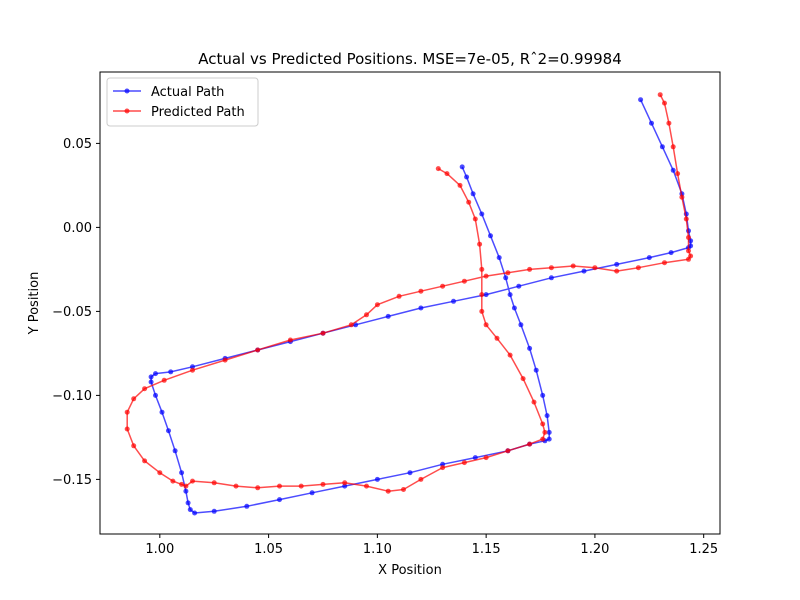 This screenshot has height=600, width=800. What do you see at coordinates (594, 549) in the screenshot?
I see `x-tick-label: 1.20` at bounding box center [594, 549].